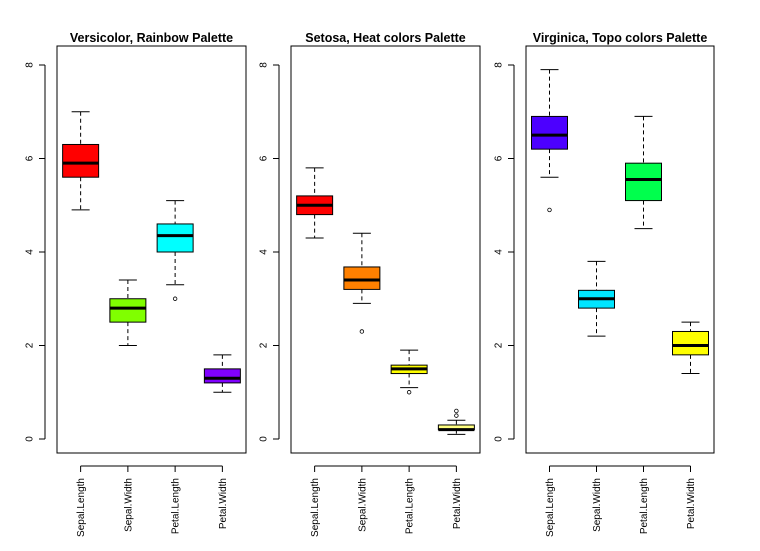  What do you see at coordinates (385, 38) in the screenshot?
I see `panel-title: Setosa, Heat colors Palette` at bounding box center [385, 38].